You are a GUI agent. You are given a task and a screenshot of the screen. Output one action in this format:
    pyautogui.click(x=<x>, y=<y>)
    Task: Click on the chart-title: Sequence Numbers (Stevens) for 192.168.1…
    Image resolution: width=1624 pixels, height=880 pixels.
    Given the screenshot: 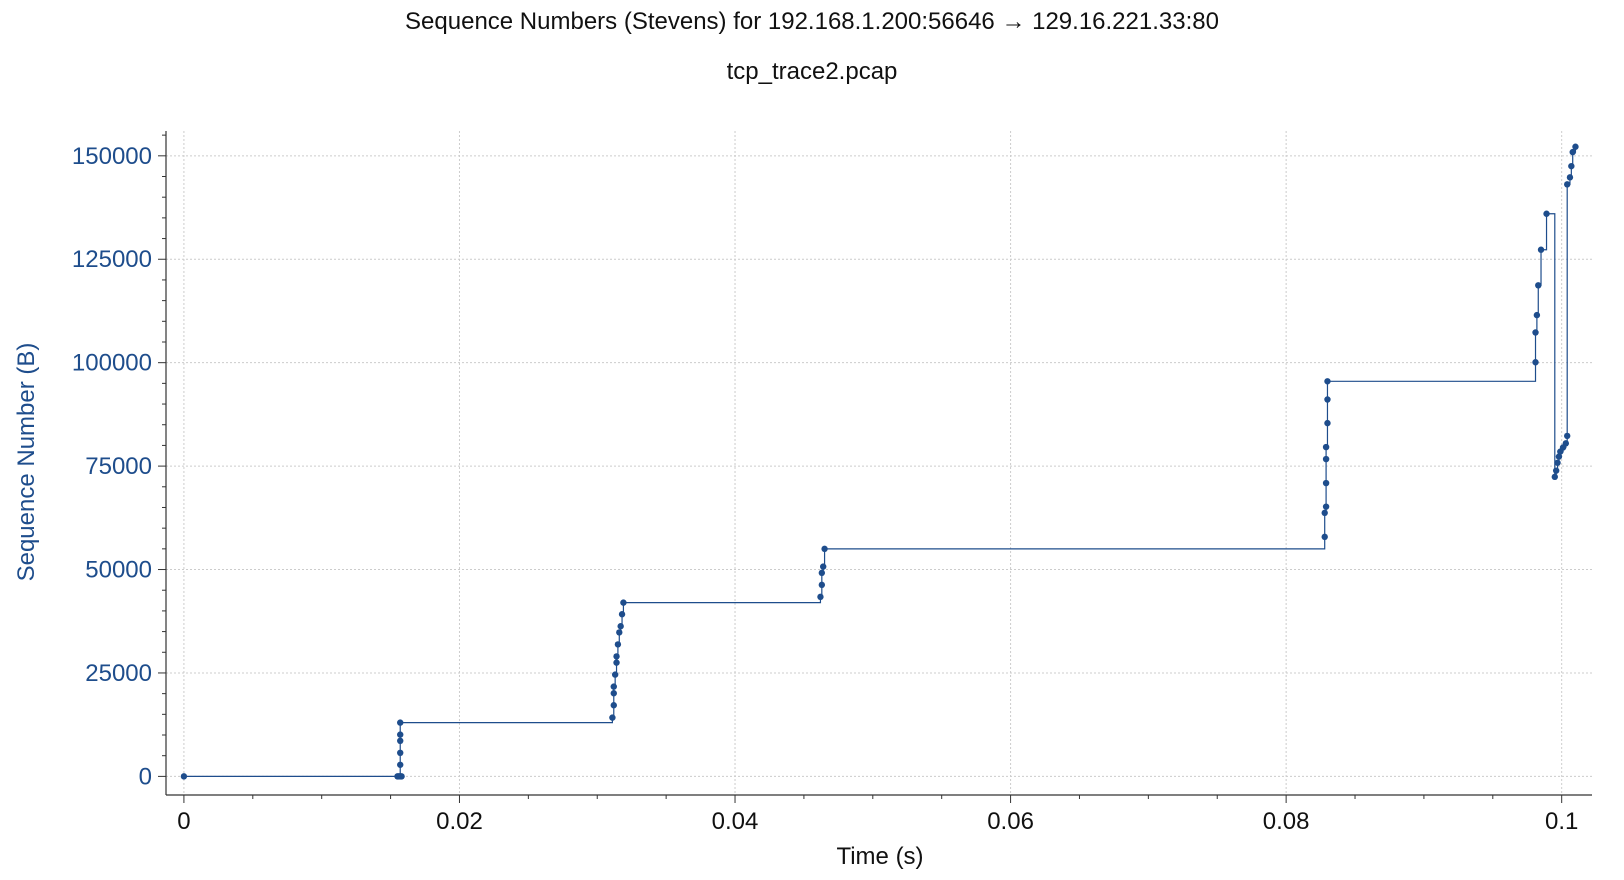 What is the action you would take?
    pyautogui.click(x=812, y=21)
    